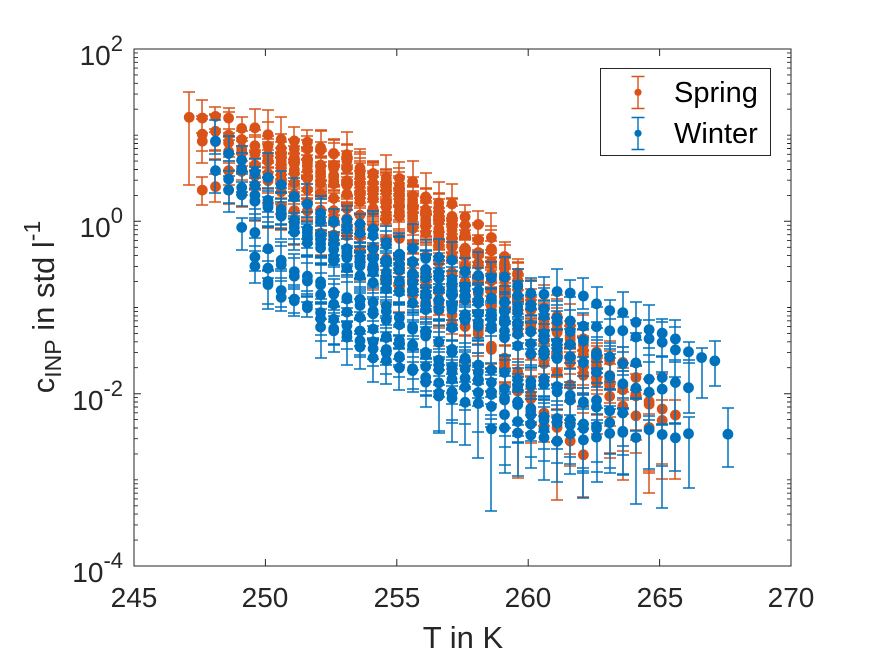  I want to click on svg-text: Winter, so click(716, 134).